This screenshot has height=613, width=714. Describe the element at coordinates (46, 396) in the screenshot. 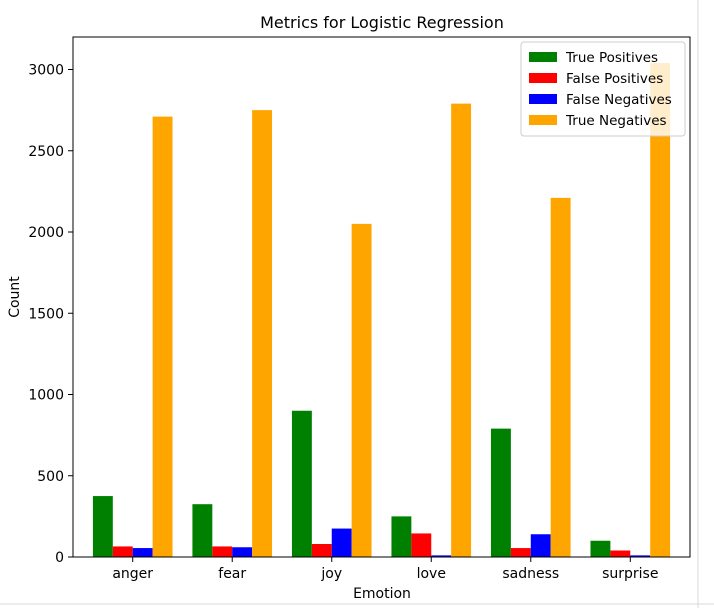

I see `y-tick-label: 1000` at that location.